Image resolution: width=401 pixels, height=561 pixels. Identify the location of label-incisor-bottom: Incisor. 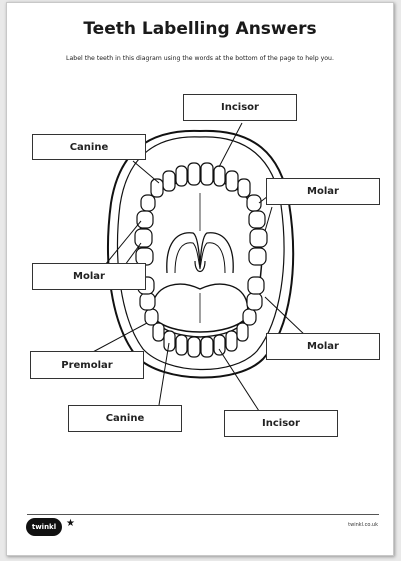
(281, 423).